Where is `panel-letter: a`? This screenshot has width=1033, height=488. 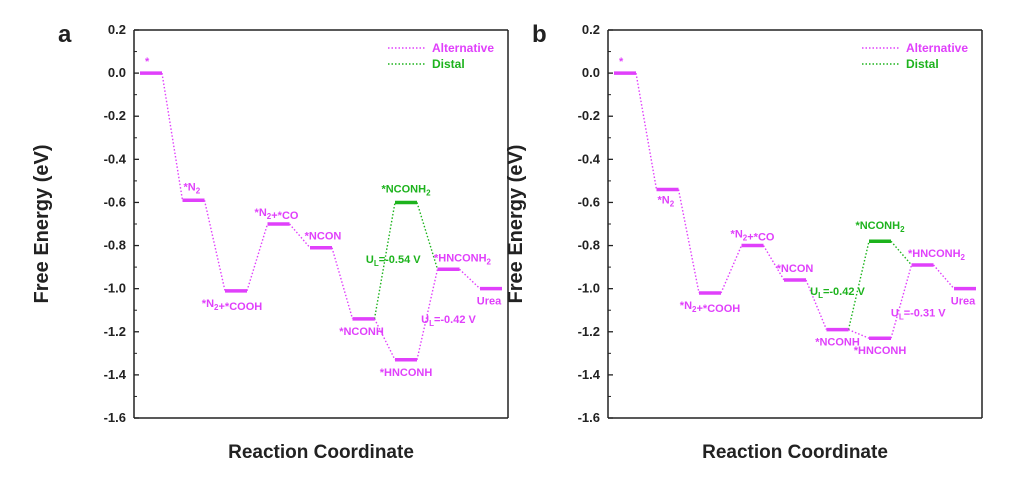
panel-letter: a is located at coordinates (65, 34).